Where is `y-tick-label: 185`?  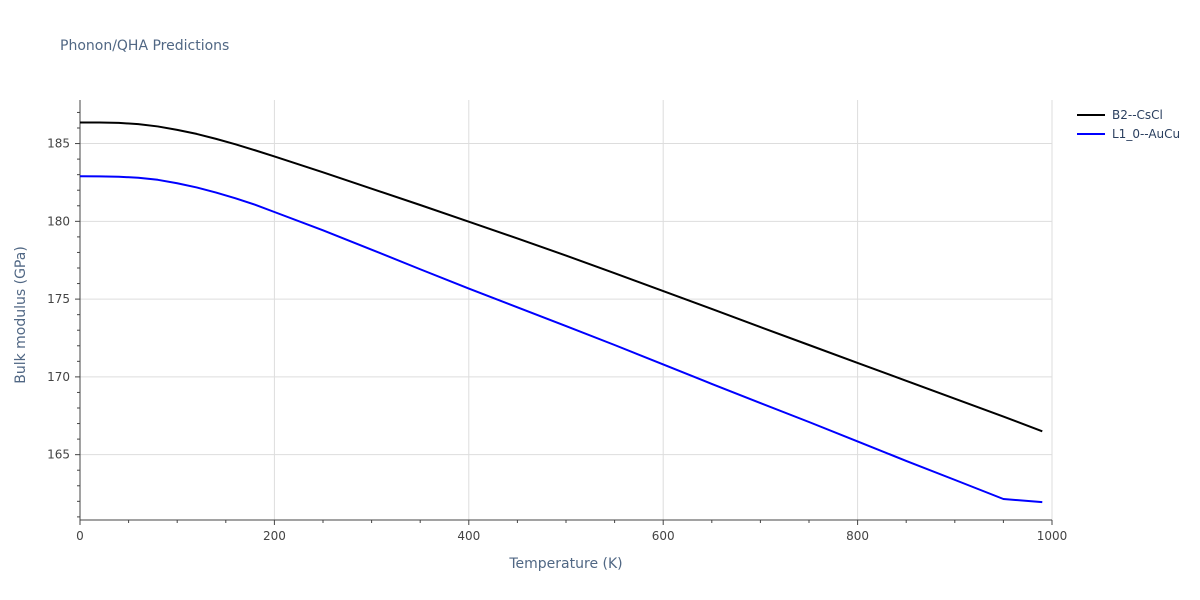 y-tick-label: 185 is located at coordinates (58, 144).